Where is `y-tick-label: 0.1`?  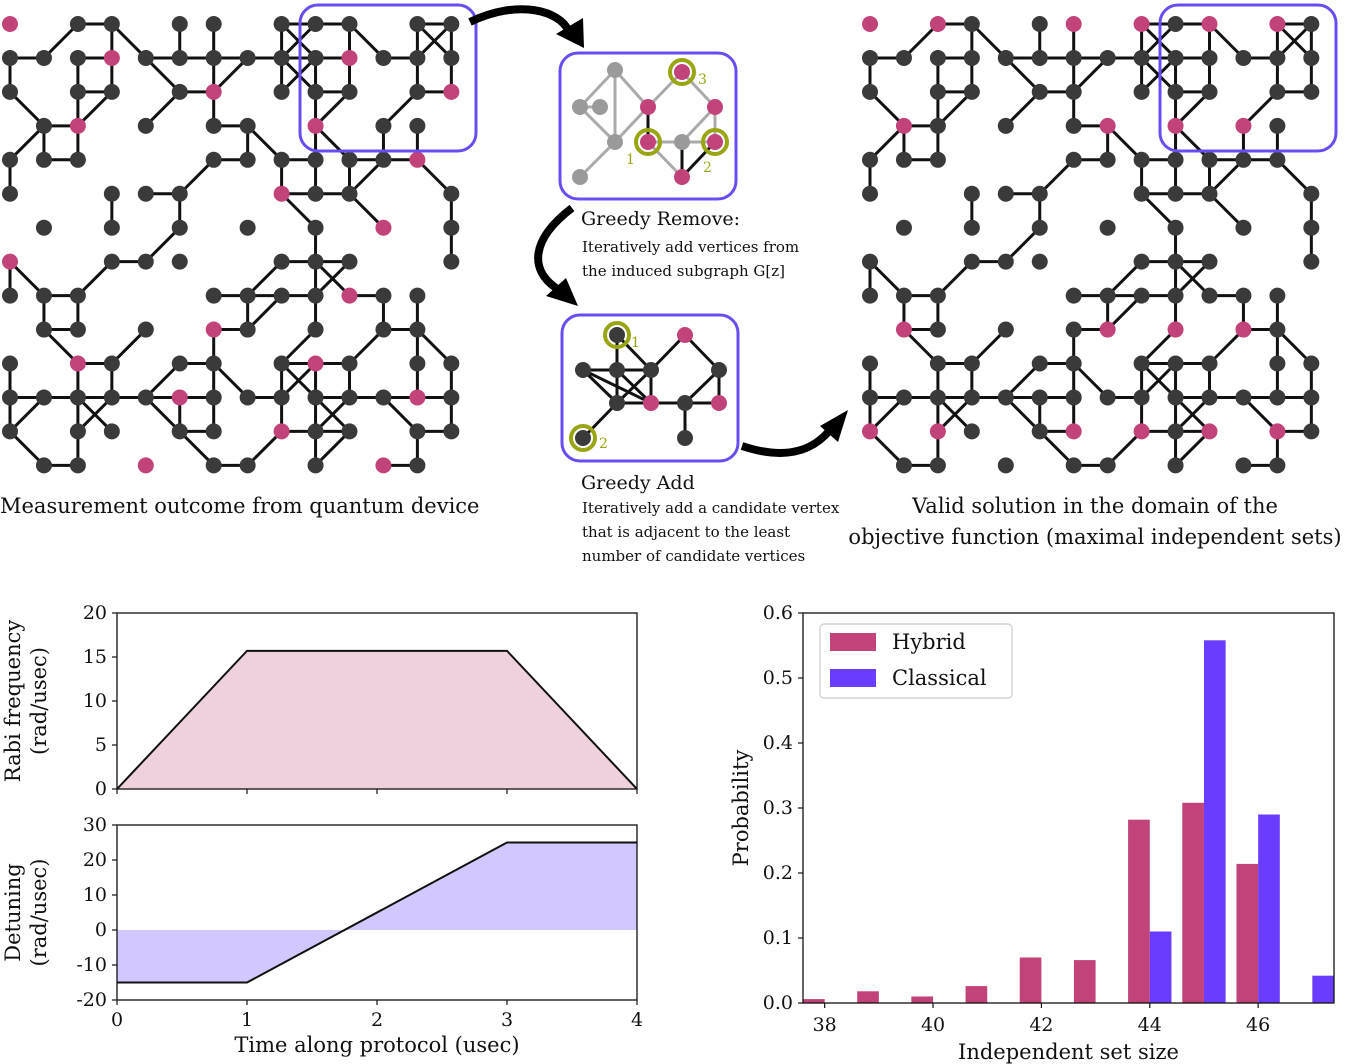 y-tick-label: 0.1 is located at coordinates (778, 938).